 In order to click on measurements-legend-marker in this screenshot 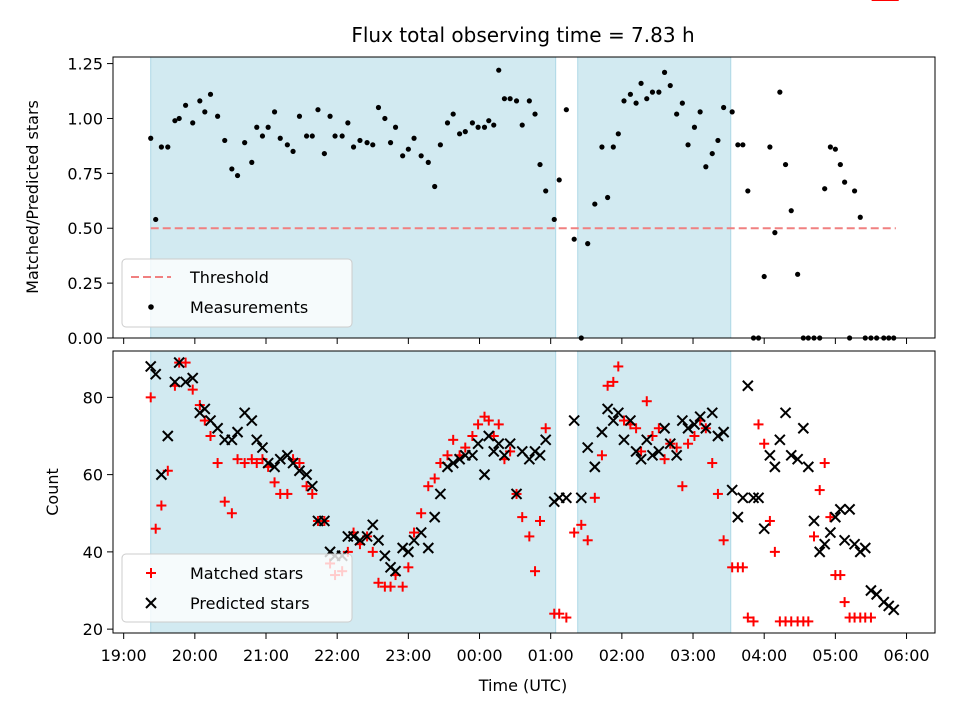, I will do `click(151, 307)`.